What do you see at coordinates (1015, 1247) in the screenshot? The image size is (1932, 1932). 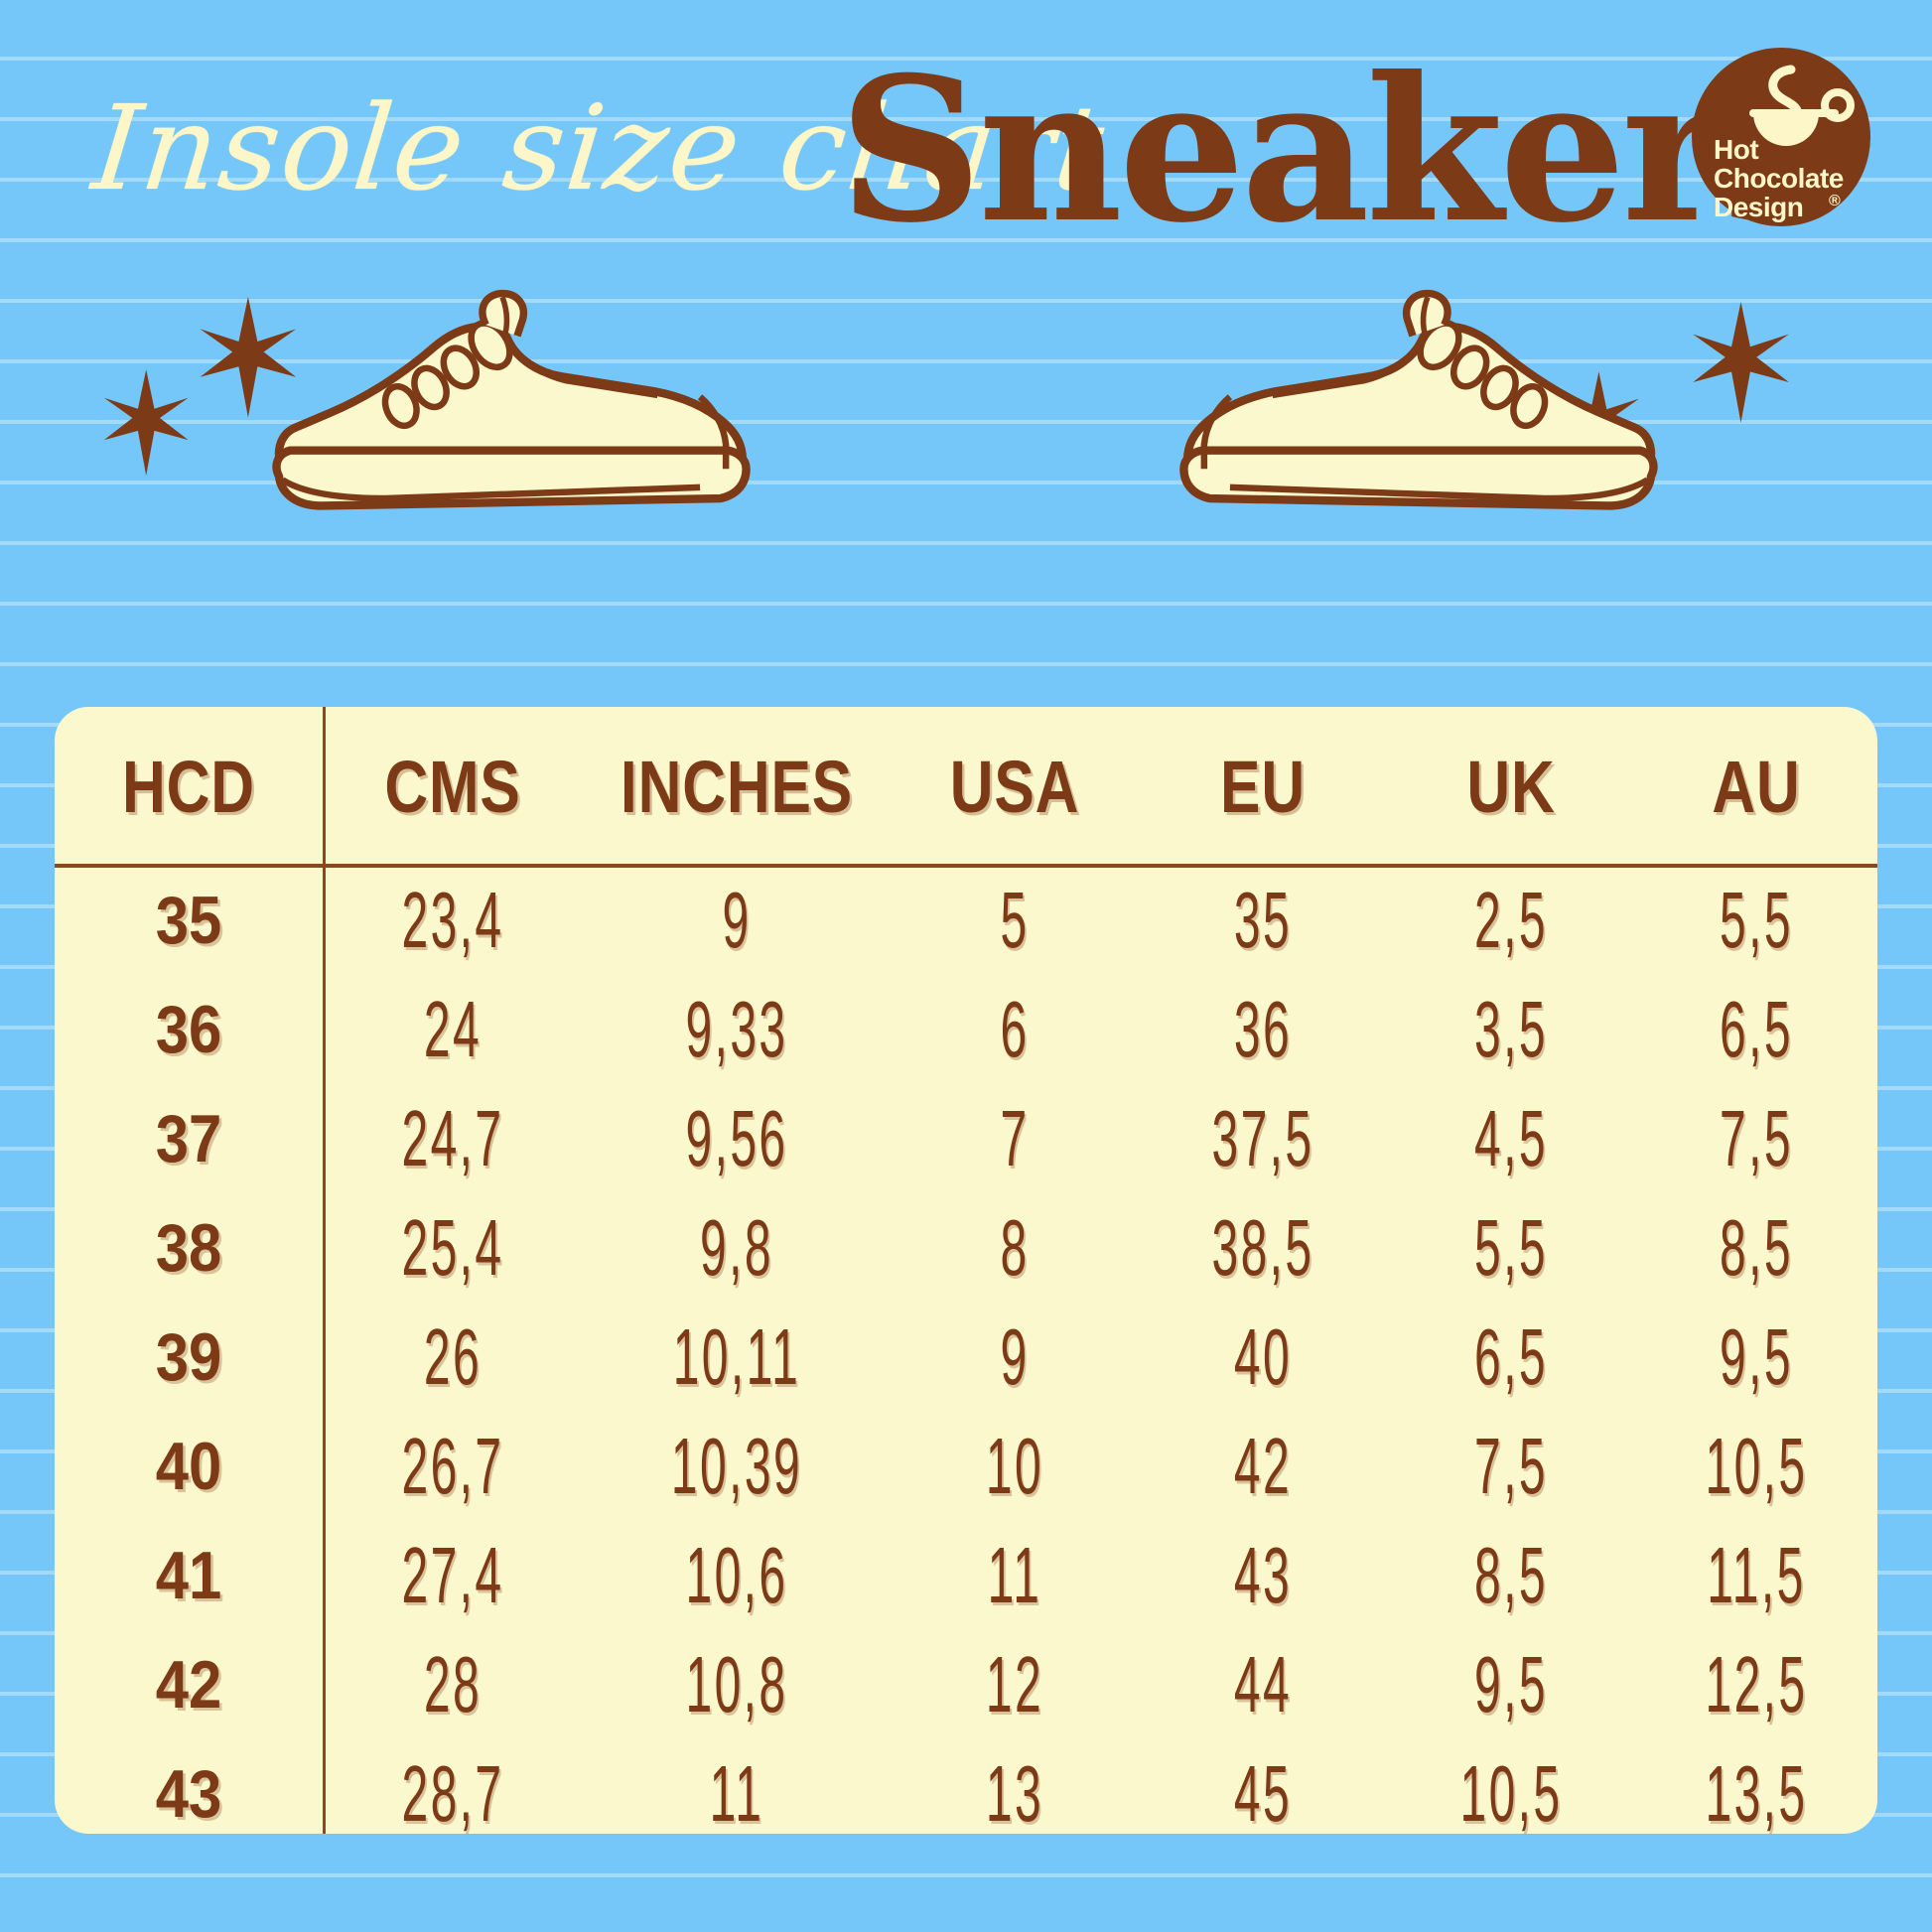 I see `cell-usa: 8` at bounding box center [1015, 1247].